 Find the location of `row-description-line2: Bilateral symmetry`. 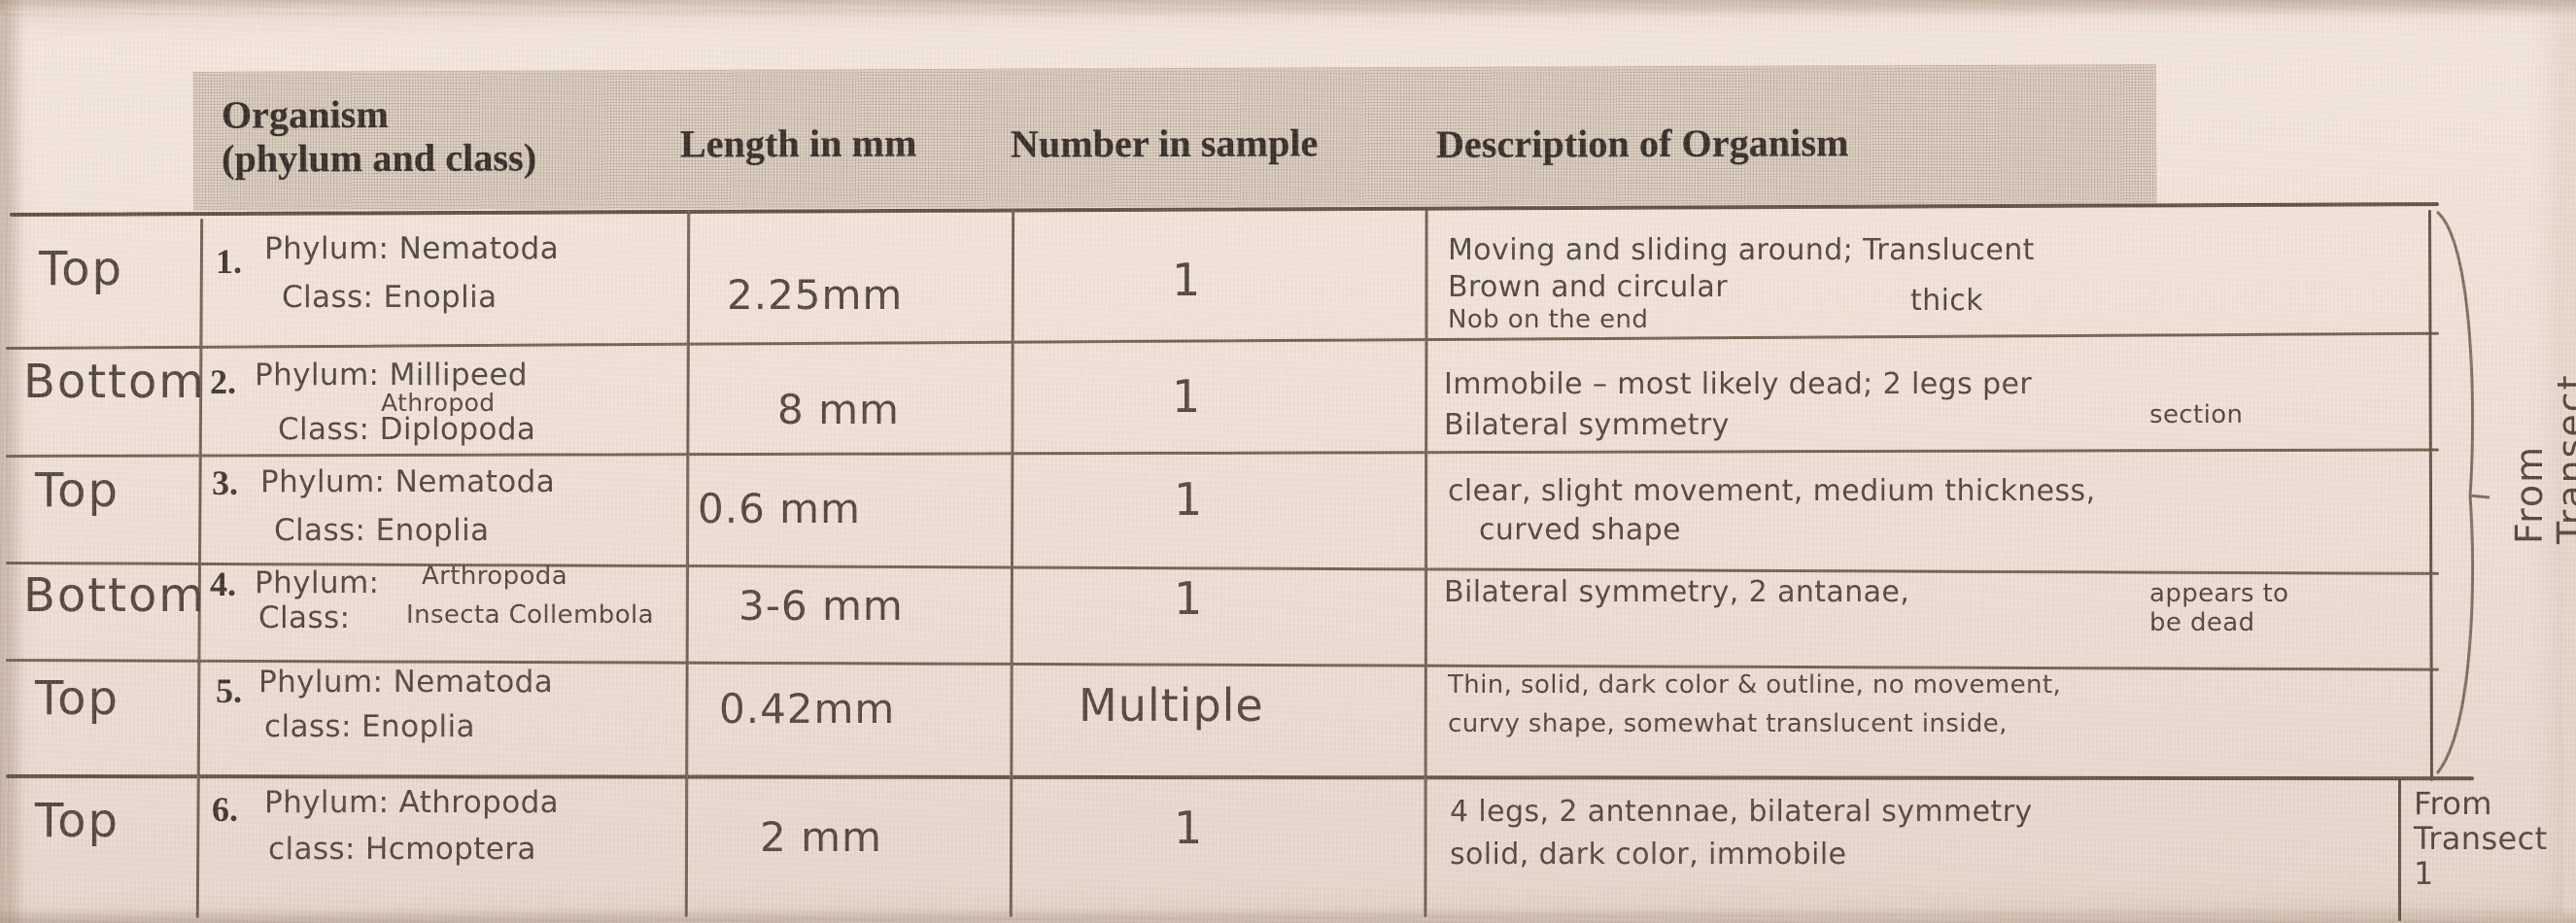

row-description-line2: Bilateral symmetry is located at coordinates (1587, 425).